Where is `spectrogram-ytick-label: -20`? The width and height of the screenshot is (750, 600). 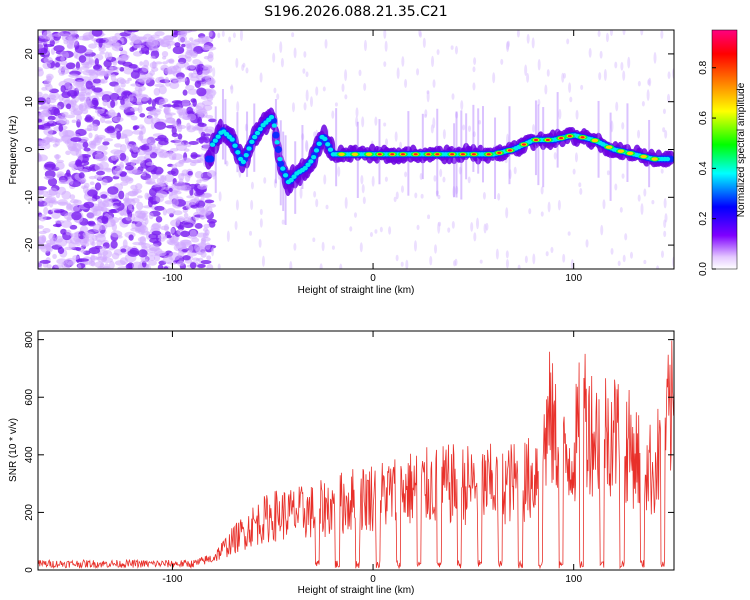
spectrogram-ytick-label: -20 is located at coordinates (29, 244).